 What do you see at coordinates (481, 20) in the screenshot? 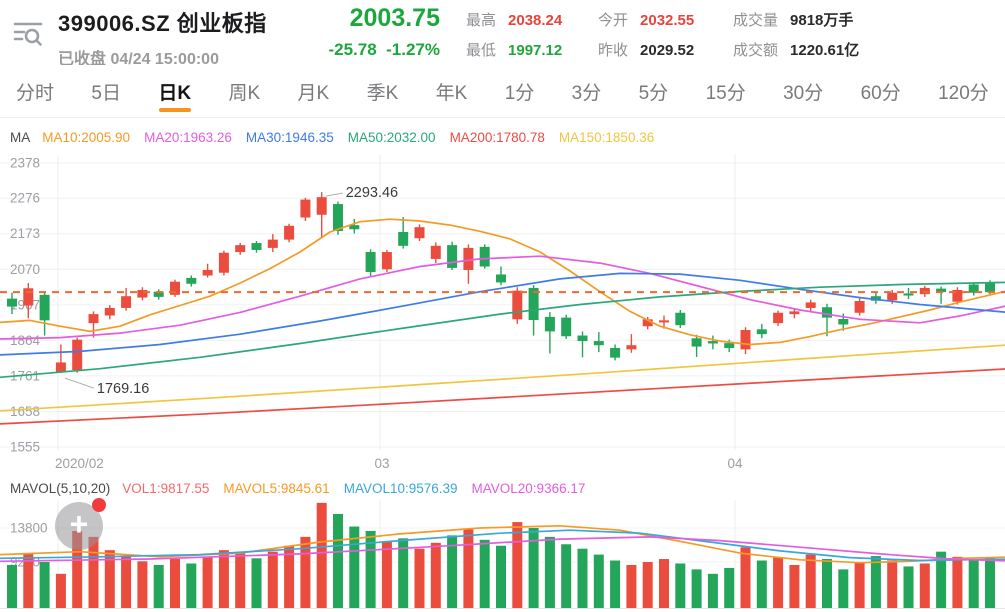
I see `stat-label: 最高` at bounding box center [481, 20].